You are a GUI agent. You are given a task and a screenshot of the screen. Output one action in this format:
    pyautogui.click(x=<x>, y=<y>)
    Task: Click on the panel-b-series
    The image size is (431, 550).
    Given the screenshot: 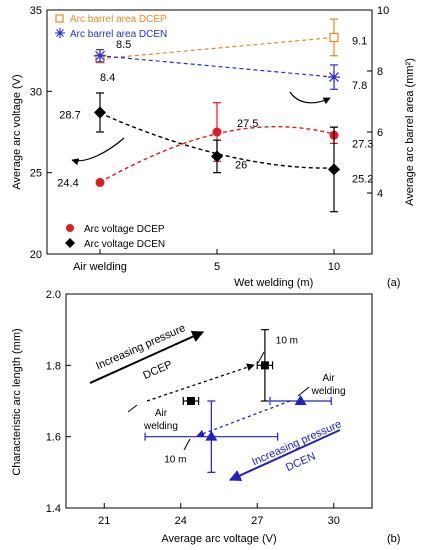 What is the action you would take?
    pyautogui.click(x=238, y=401)
    